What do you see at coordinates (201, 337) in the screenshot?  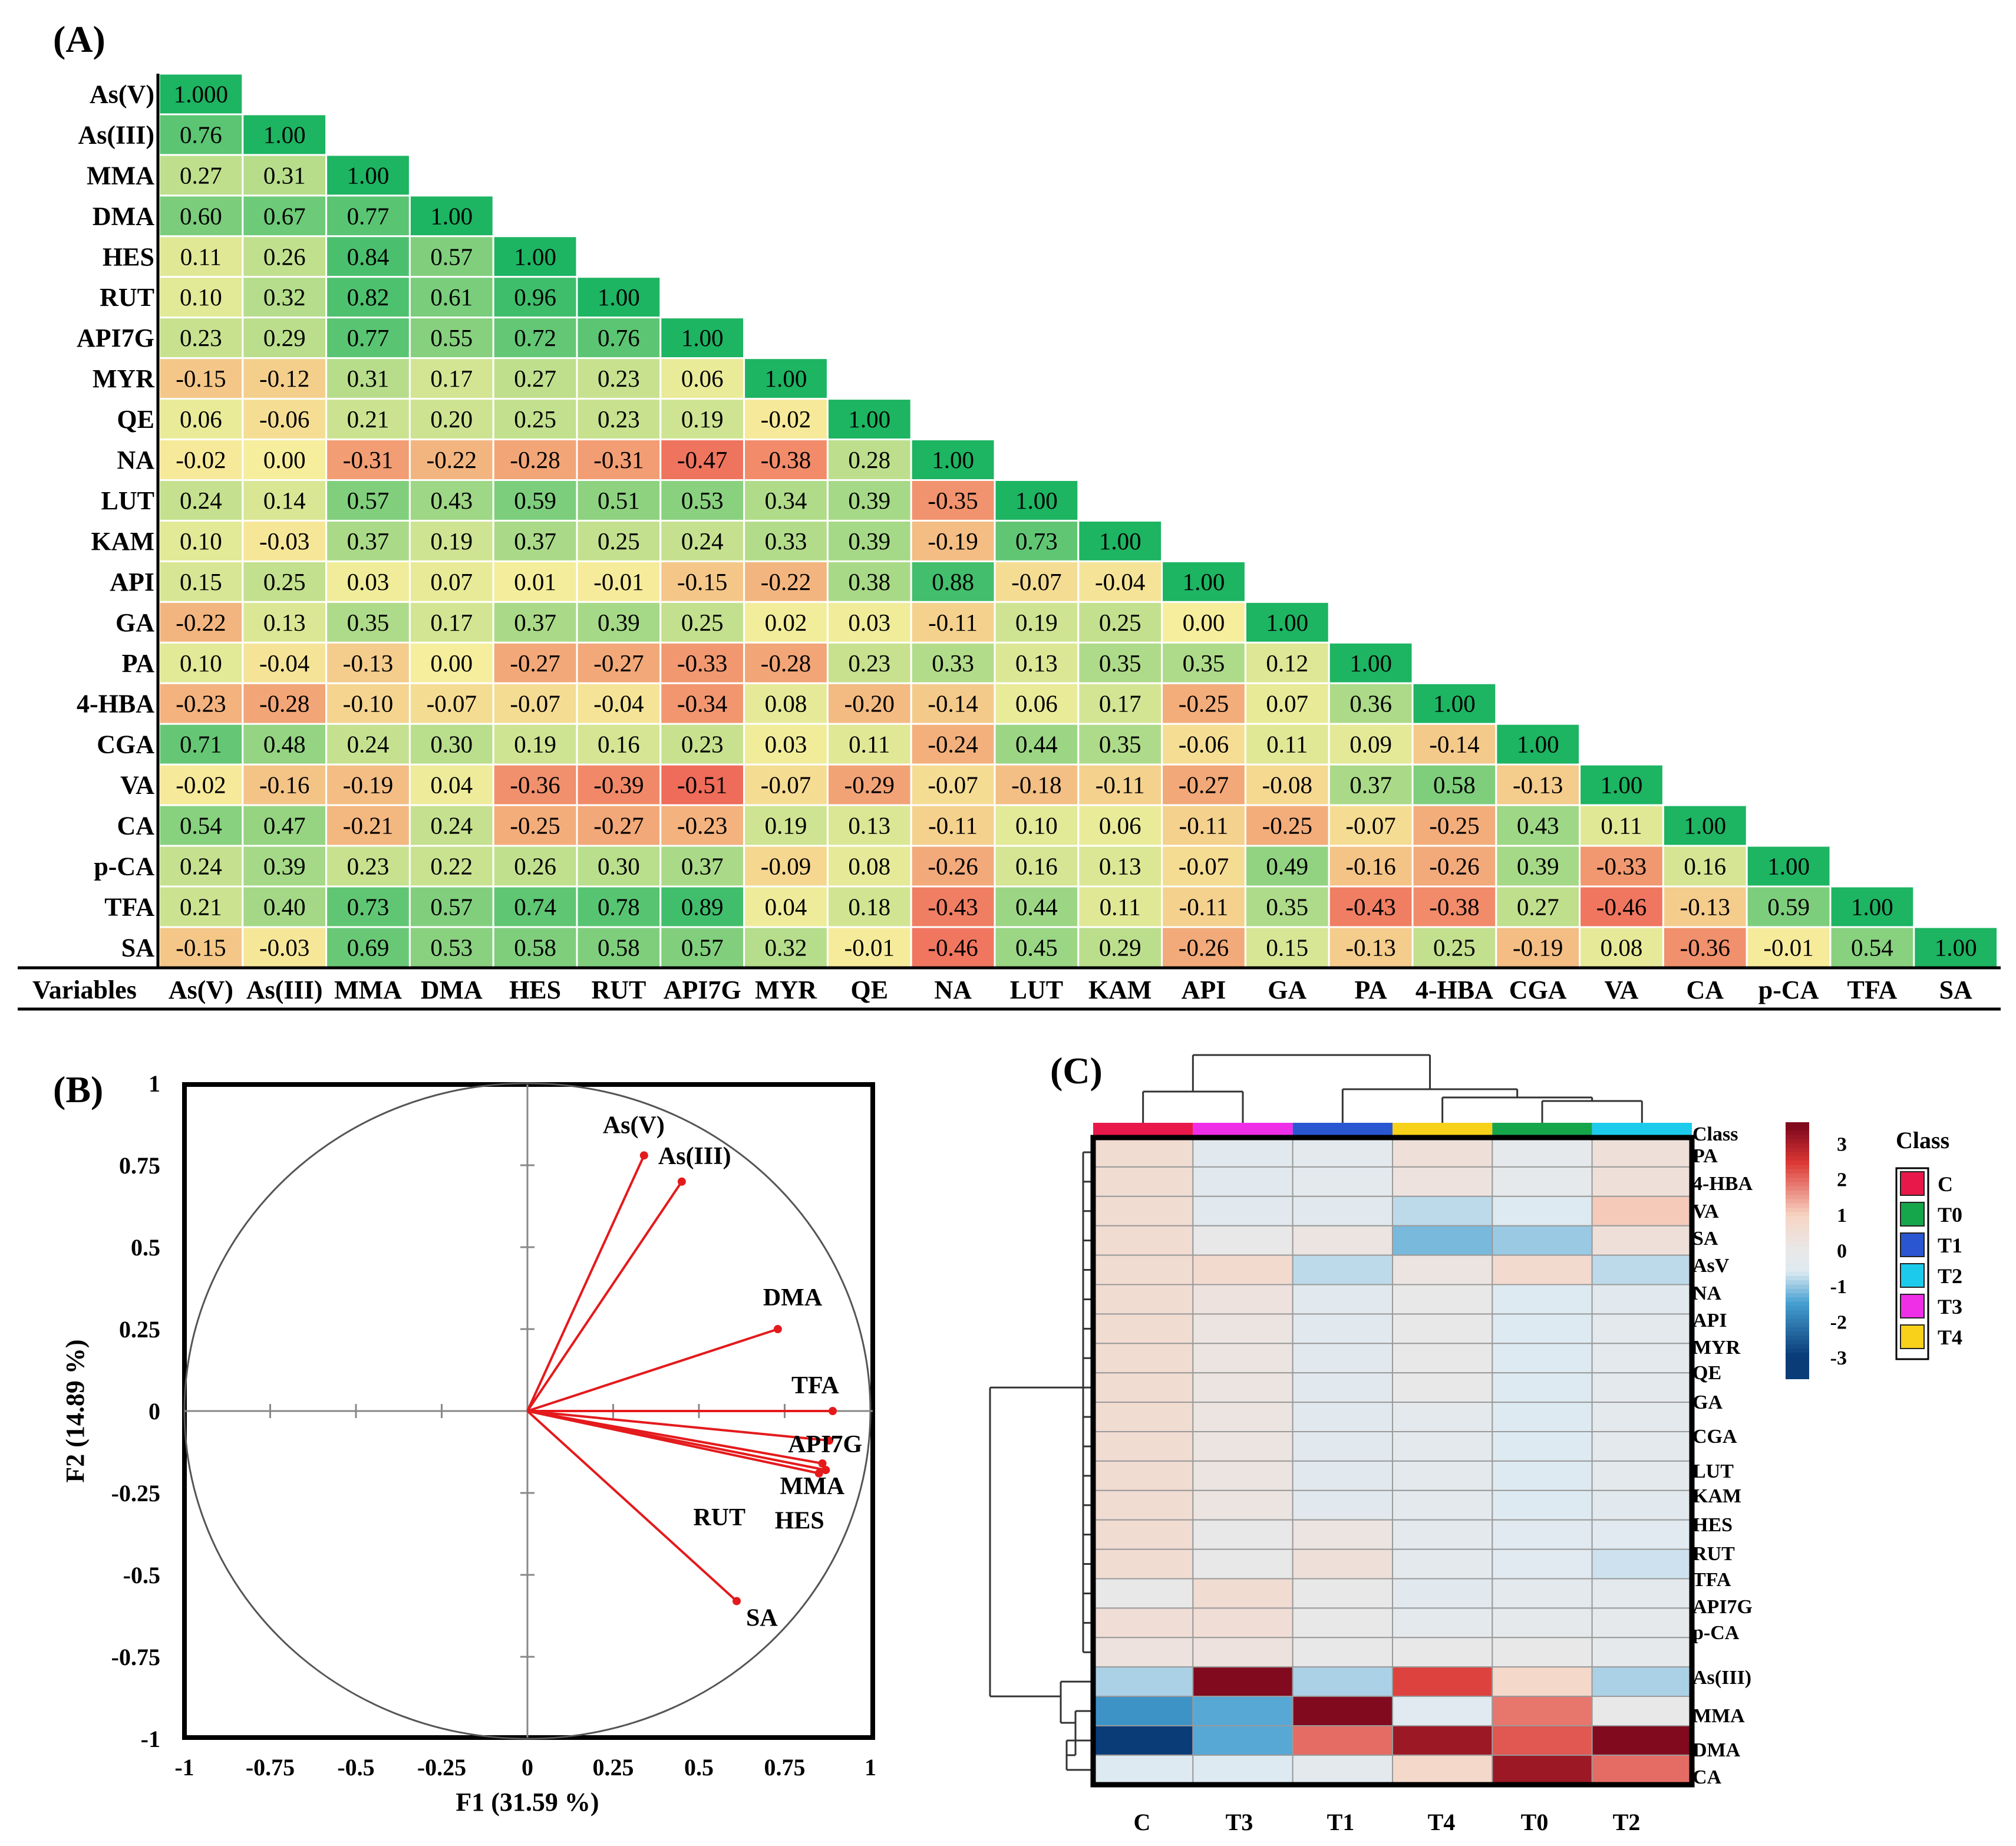 I see `corr-value: 0.23` at bounding box center [201, 337].